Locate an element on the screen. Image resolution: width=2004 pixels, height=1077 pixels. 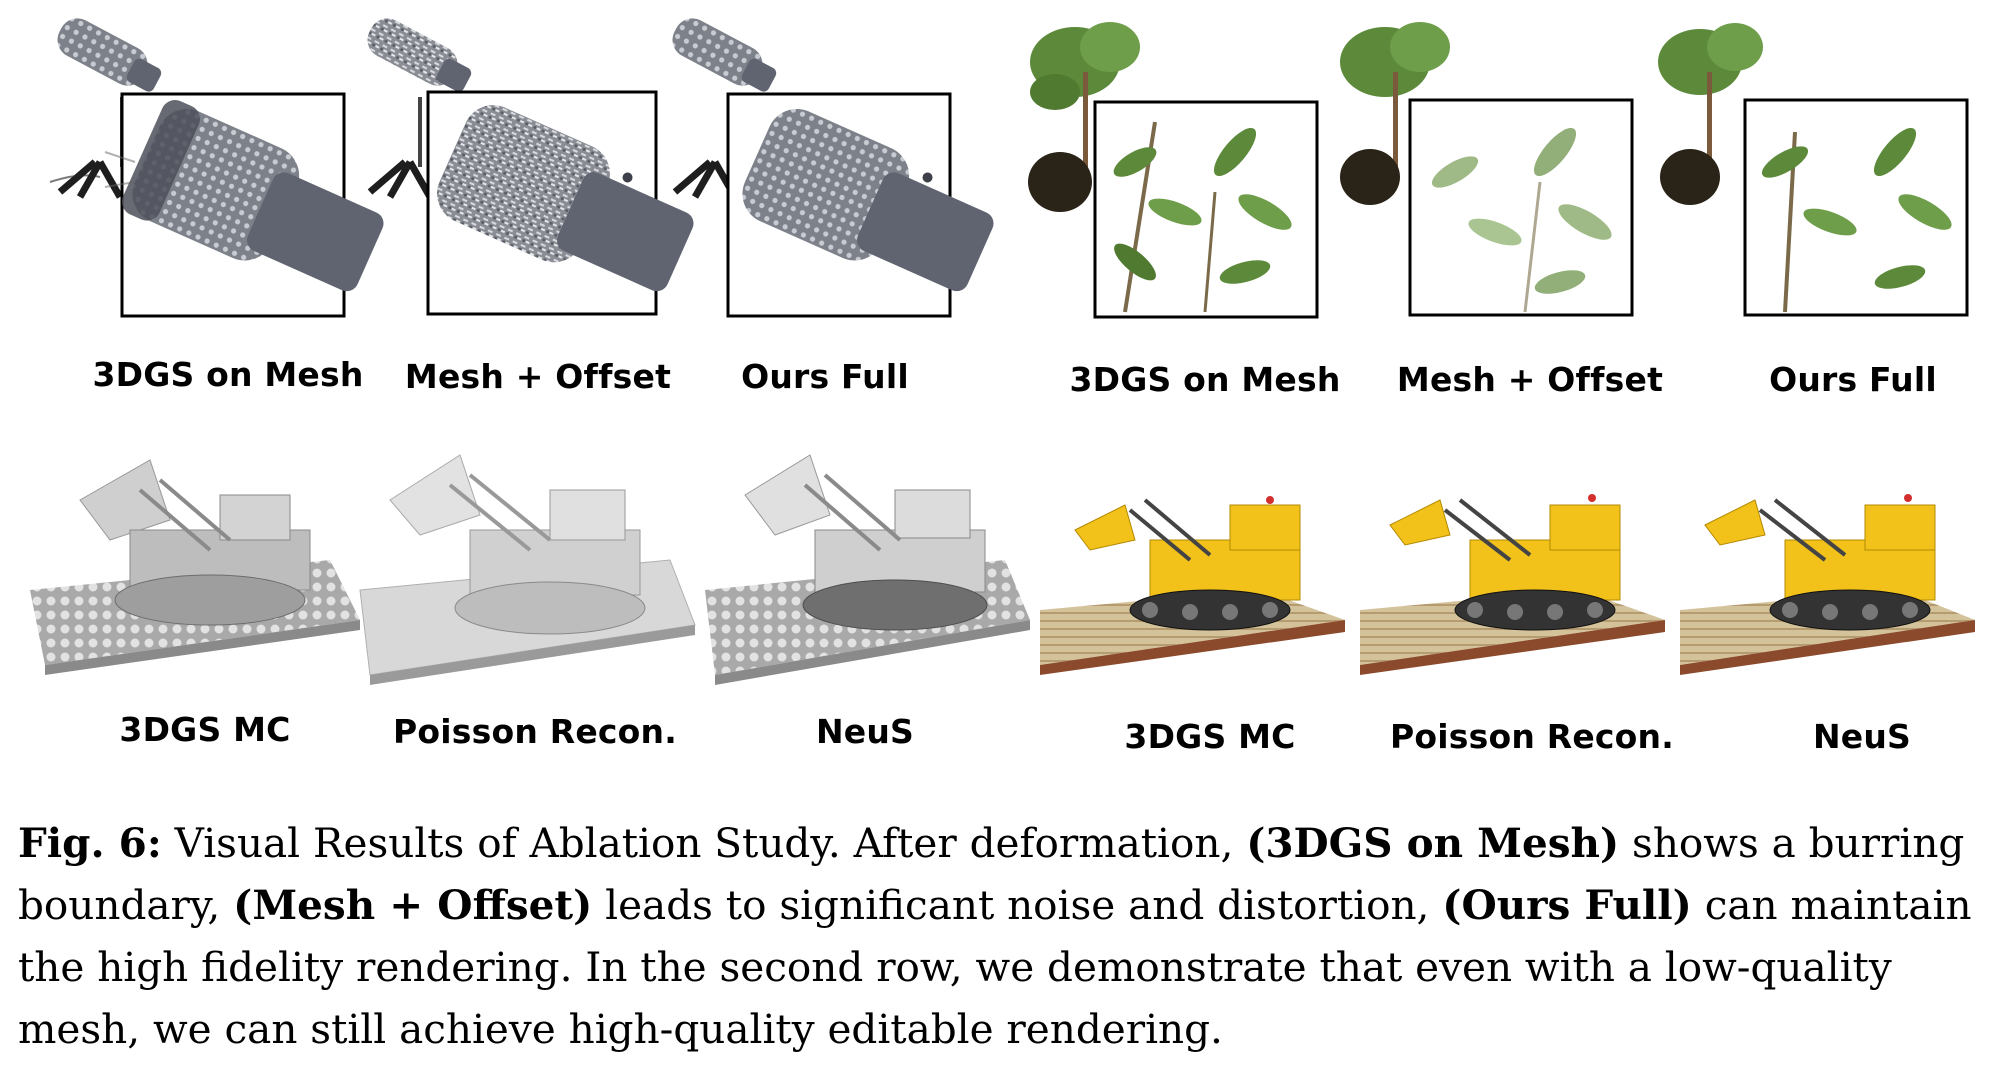
mic-panel-3dgs-on-mesh is located at coordinates (212, 167).